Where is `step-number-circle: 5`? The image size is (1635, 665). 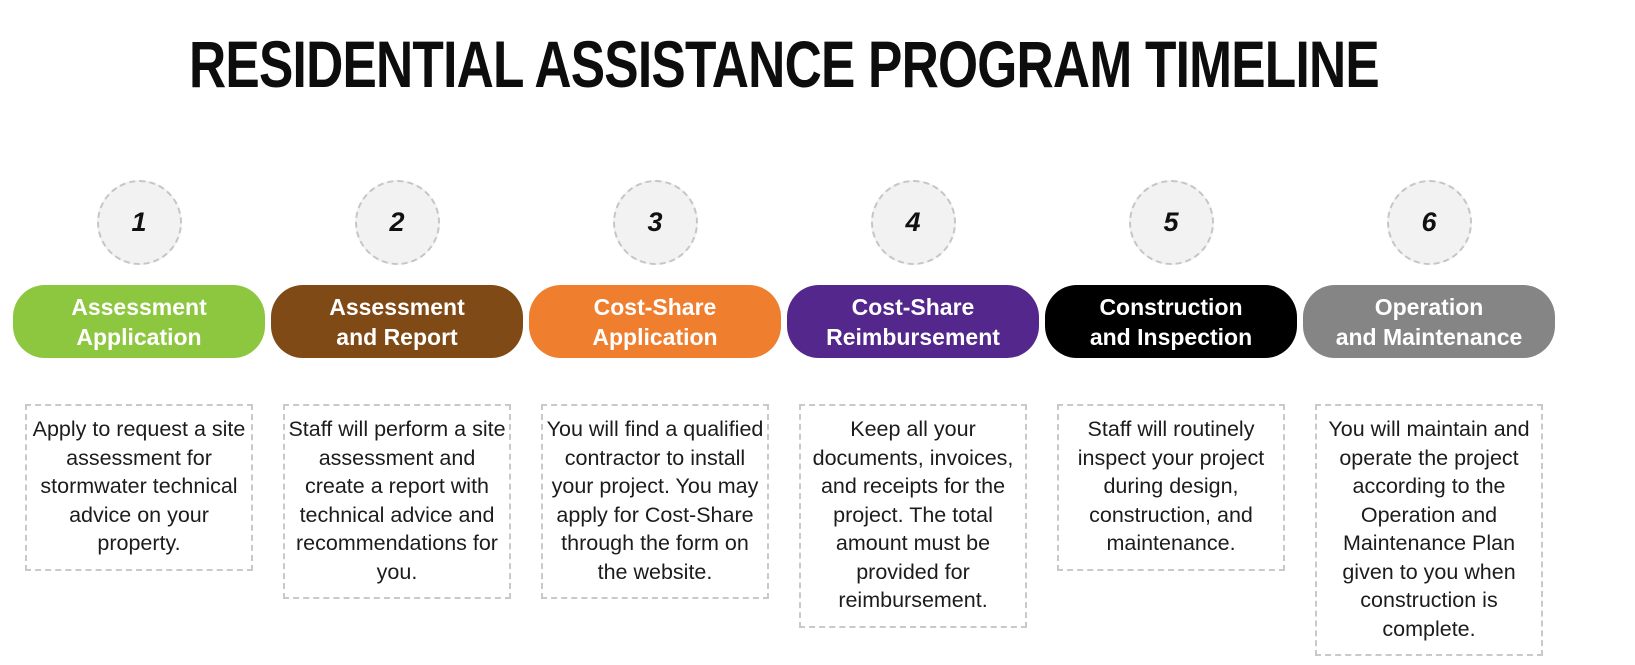
step-number-circle: 5 is located at coordinates (1171, 222).